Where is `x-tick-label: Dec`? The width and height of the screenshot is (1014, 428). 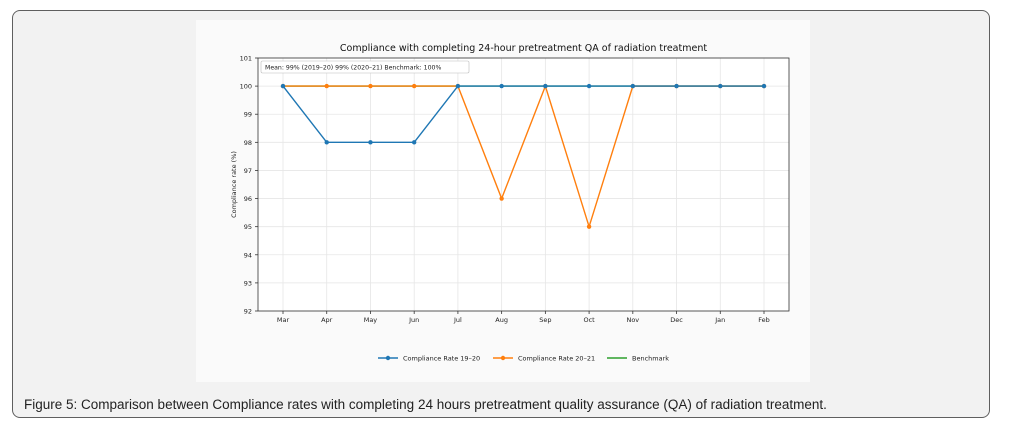
x-tick-label: Dec is located at coordinates (676, 320).